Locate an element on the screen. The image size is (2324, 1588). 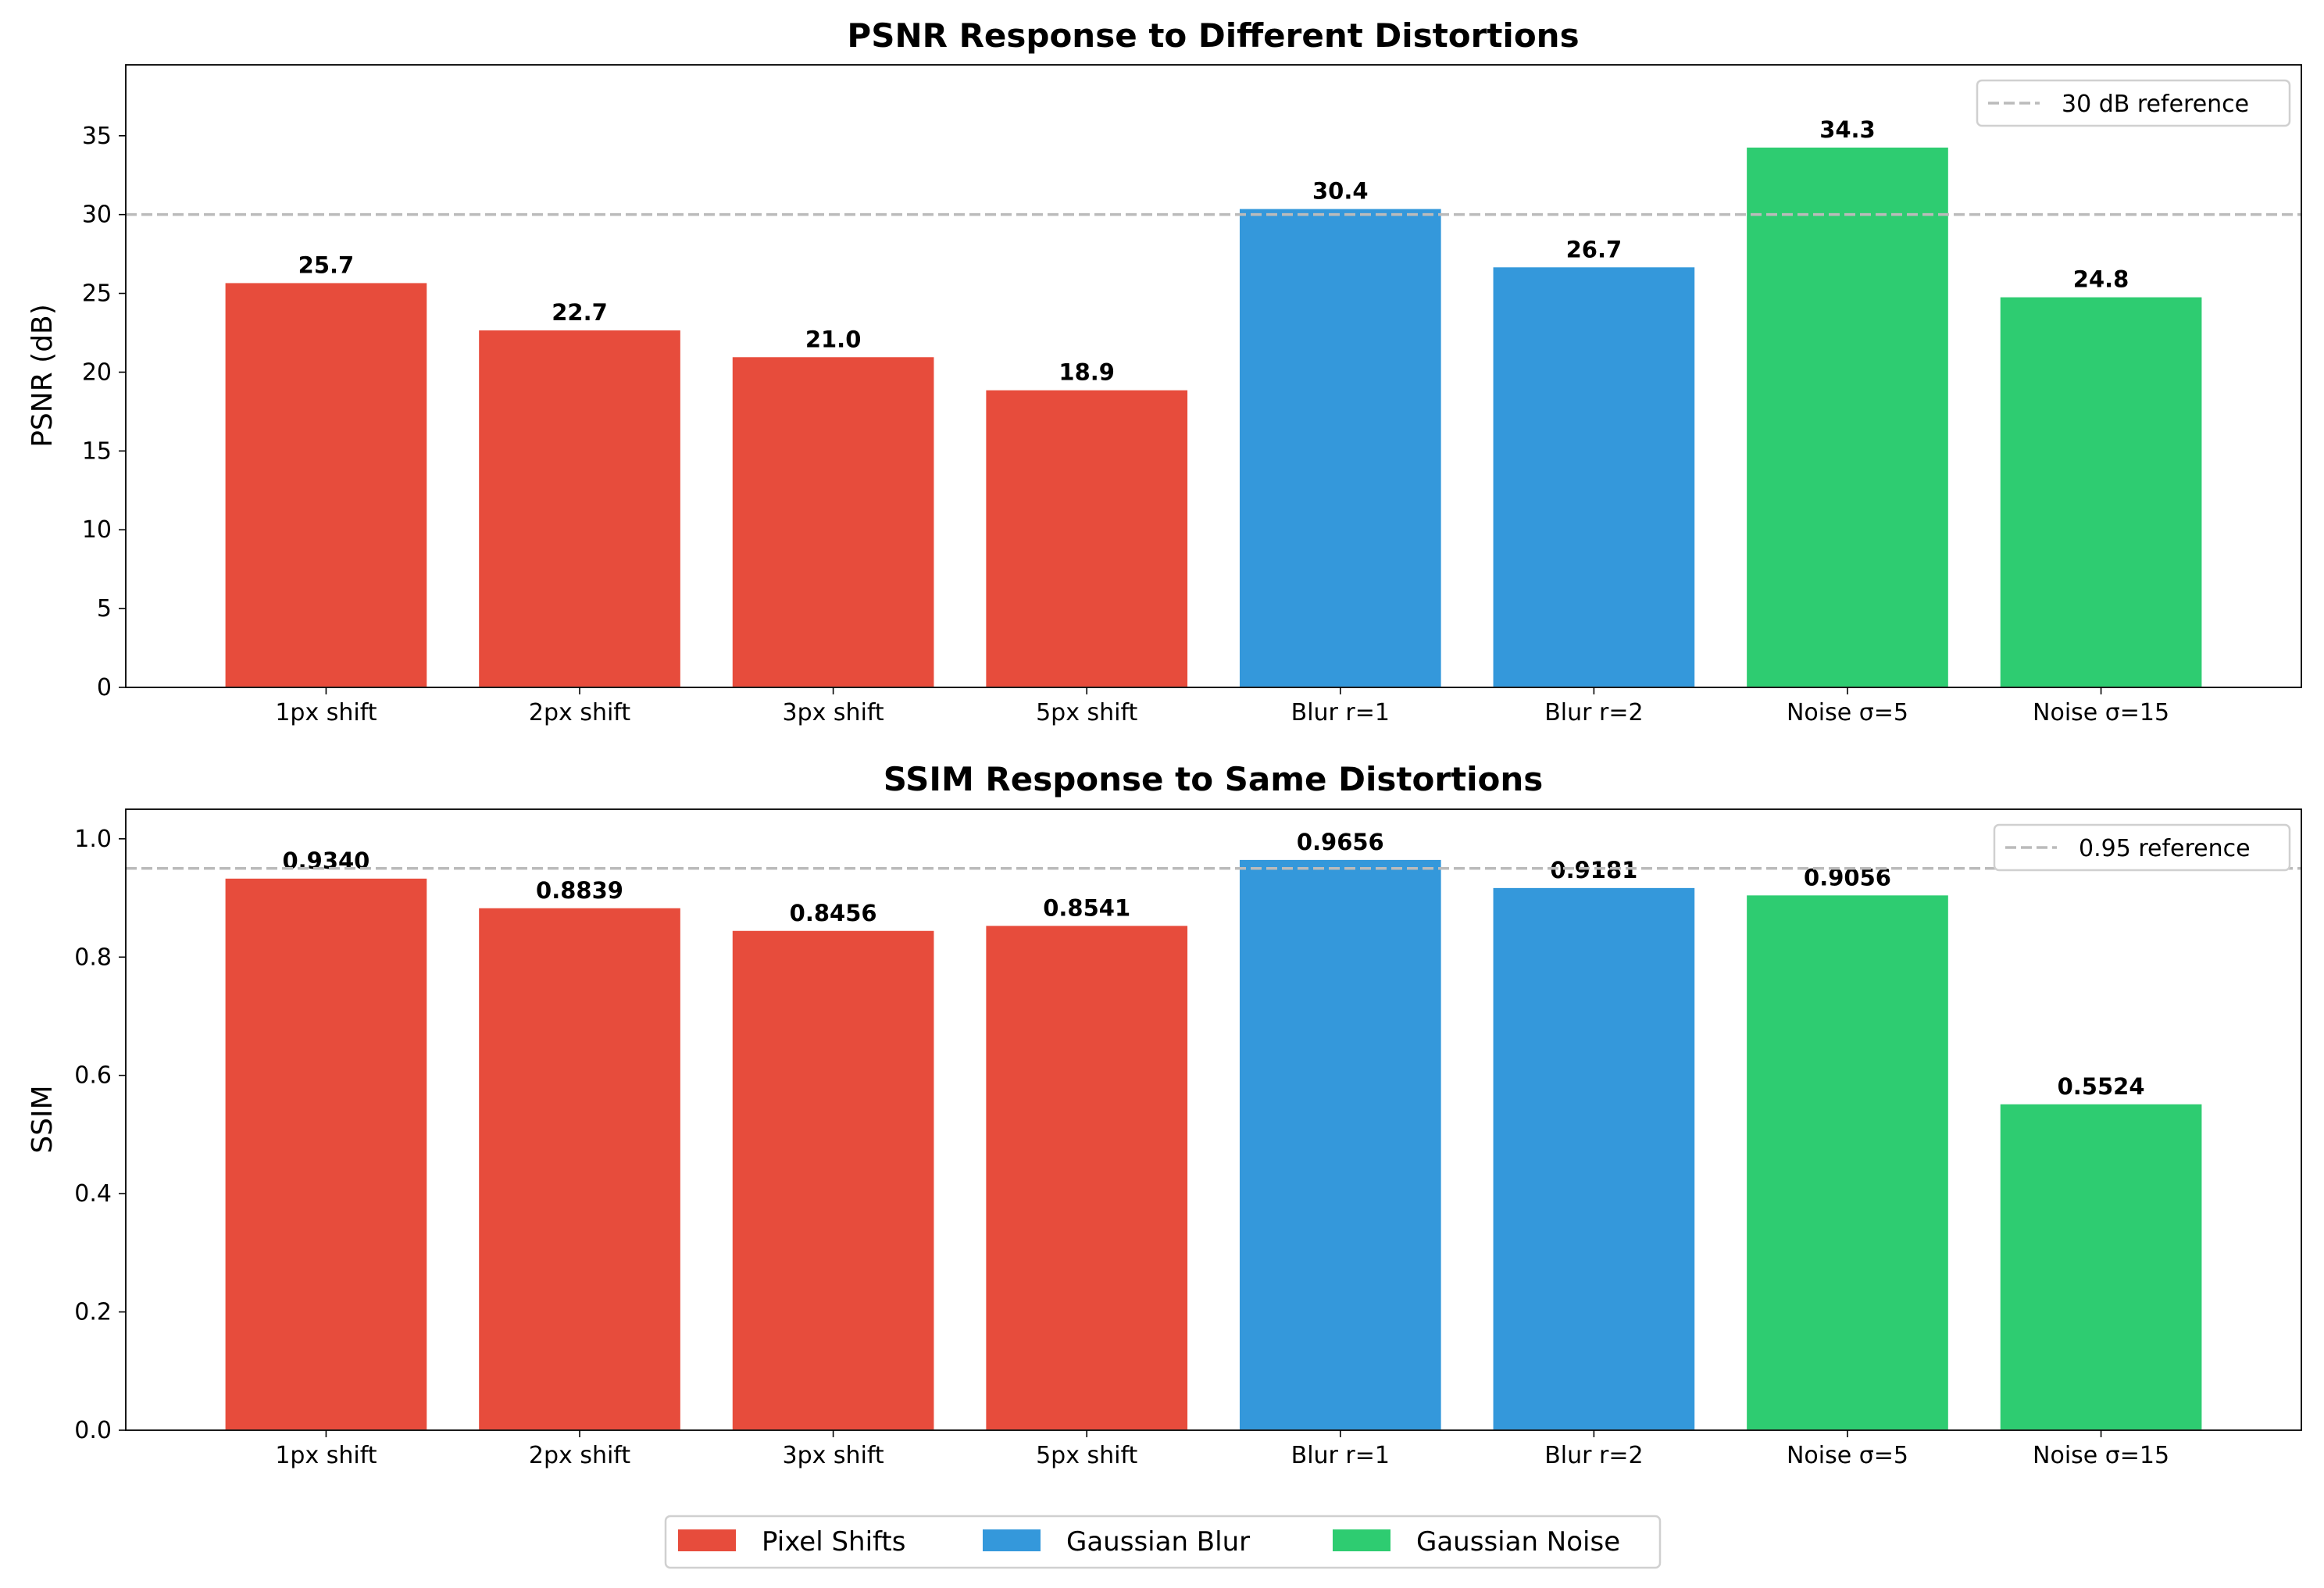
ssim-value-label: 0.9340 is located at coordinates (325, 861).